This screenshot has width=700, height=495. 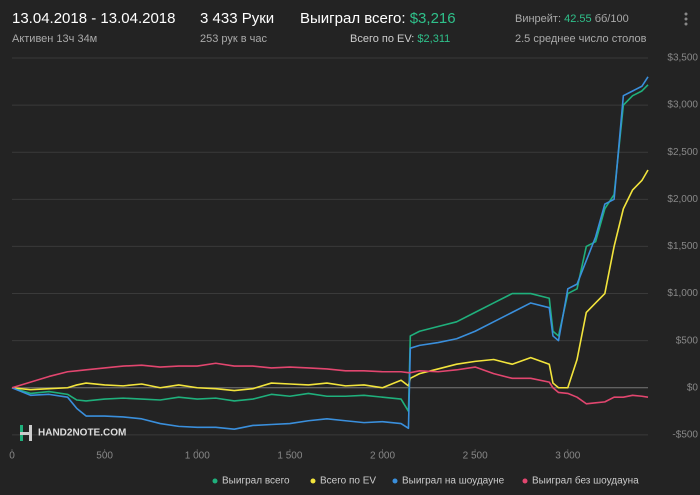 I want to click on y-tick-label: $2,500, so click(x=682, y=152).